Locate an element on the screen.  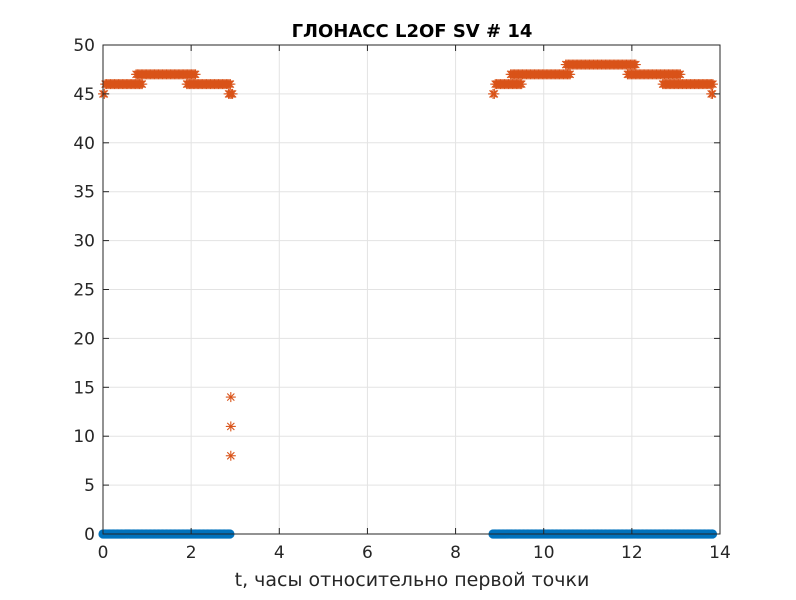
y-tick-label: 15 is located at coordinates (84, 388).